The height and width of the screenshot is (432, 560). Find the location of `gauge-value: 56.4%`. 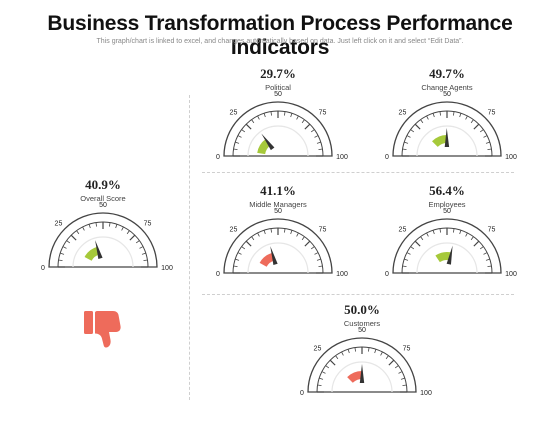

gauge-value: 56.4% is located at coordinates (447, 190).